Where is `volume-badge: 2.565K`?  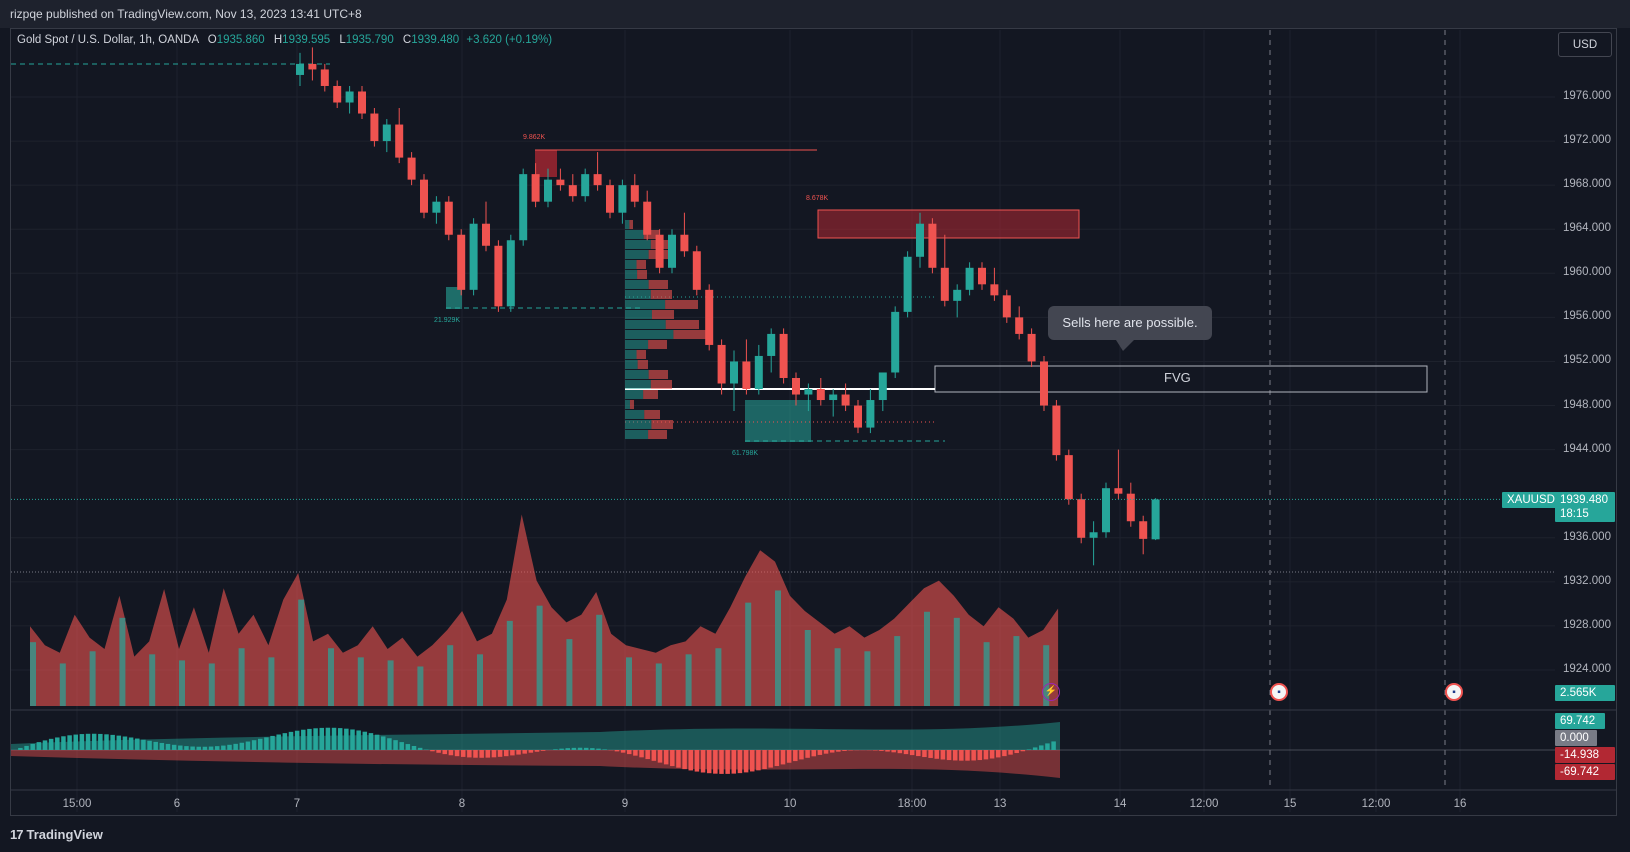 volume-badge: 2.565K is located at coordinates (1585, 693).